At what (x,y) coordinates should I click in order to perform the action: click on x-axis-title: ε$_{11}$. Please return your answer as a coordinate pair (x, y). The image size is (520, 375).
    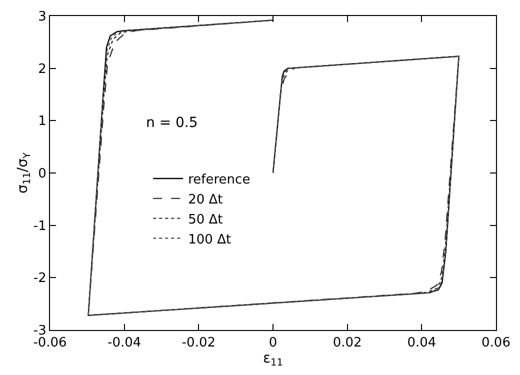
    Looking at the image, I should click on (273, 359).